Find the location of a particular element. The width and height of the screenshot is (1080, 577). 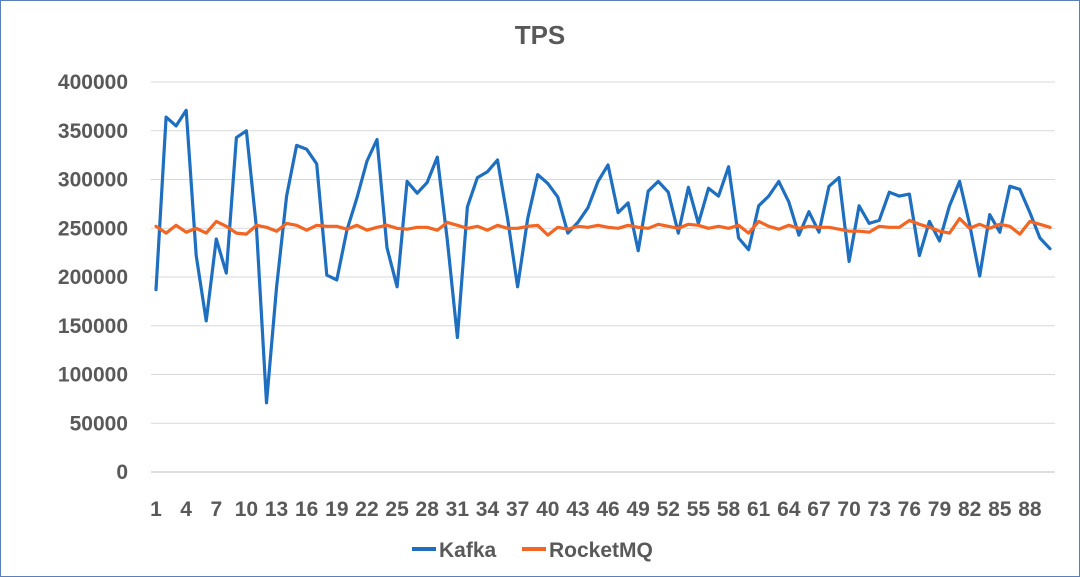

y-tick-label: 100000 is located at coordinates (93, 375).